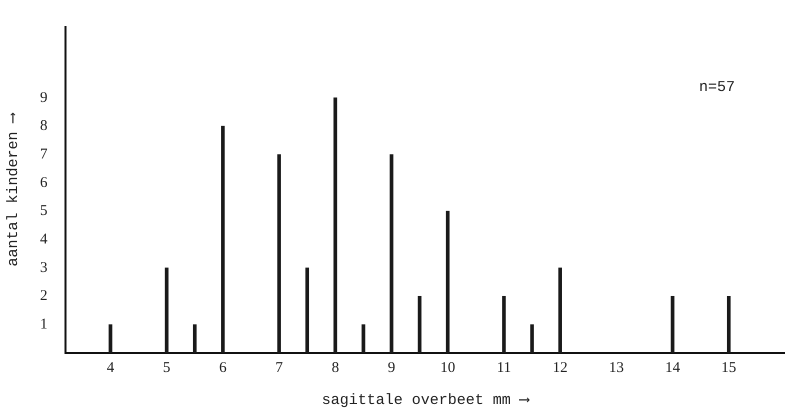  I want to click on x-tick-label: 6, so click(223, 368).